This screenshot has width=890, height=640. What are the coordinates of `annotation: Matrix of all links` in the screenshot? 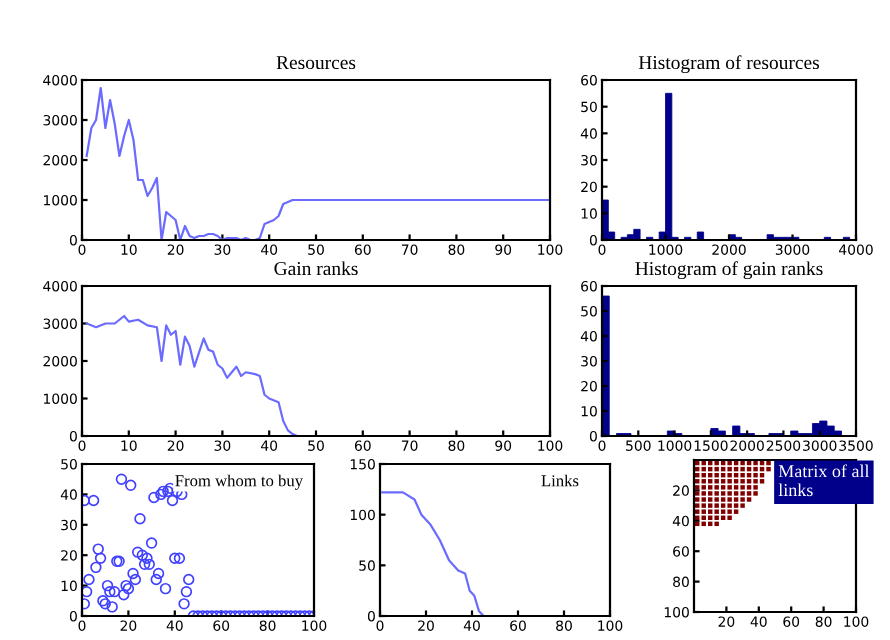 It's located at (824, 480).